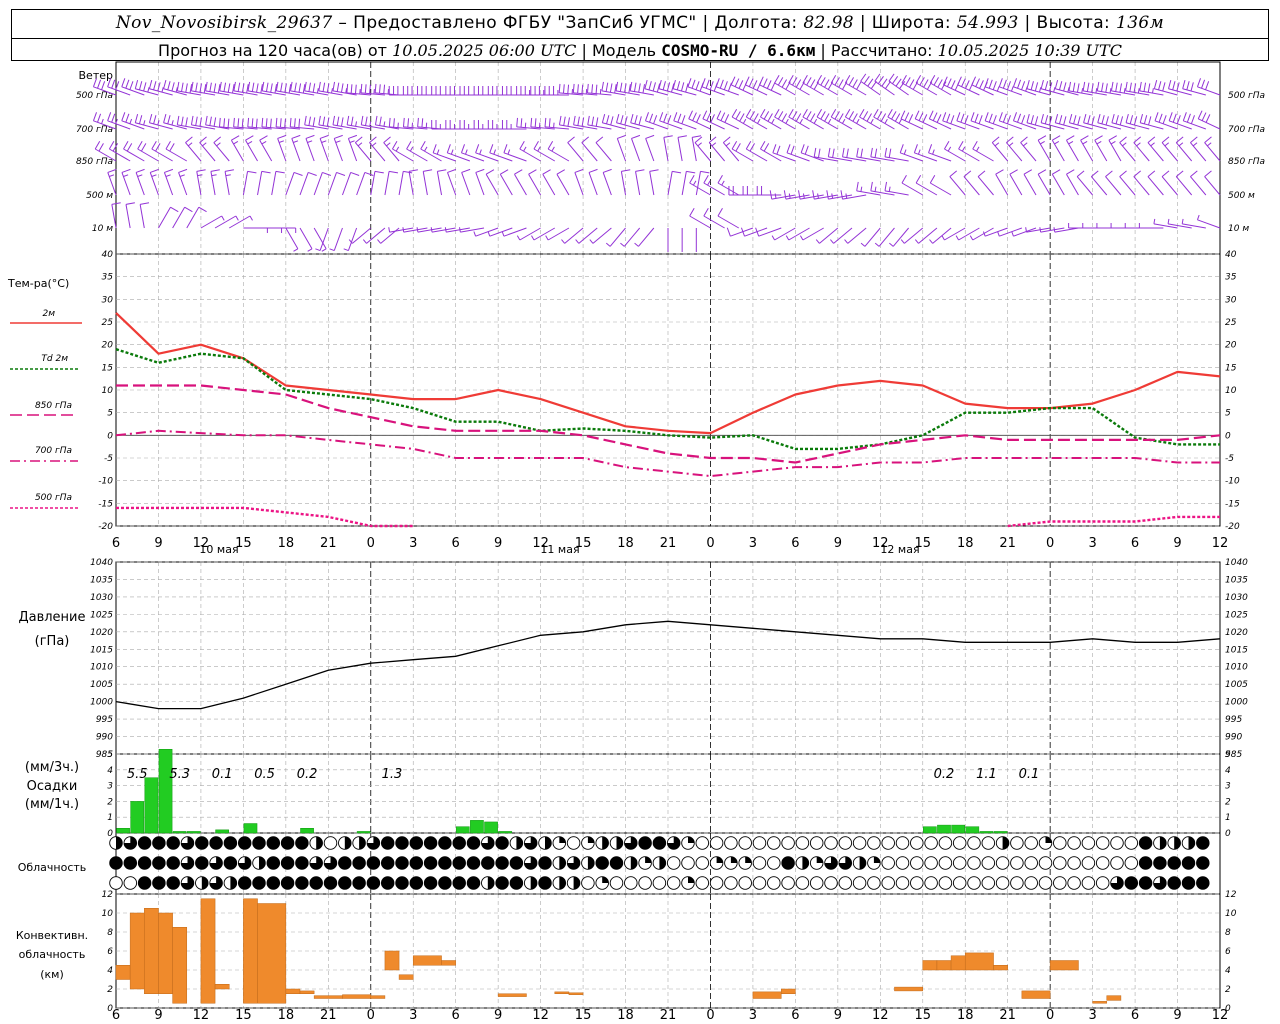 This screenshot has width=1280, height=1024. Describe the element at coordinates (1232, 482) in the screenshot. I see `y-tick-label-right: -10` at that location.